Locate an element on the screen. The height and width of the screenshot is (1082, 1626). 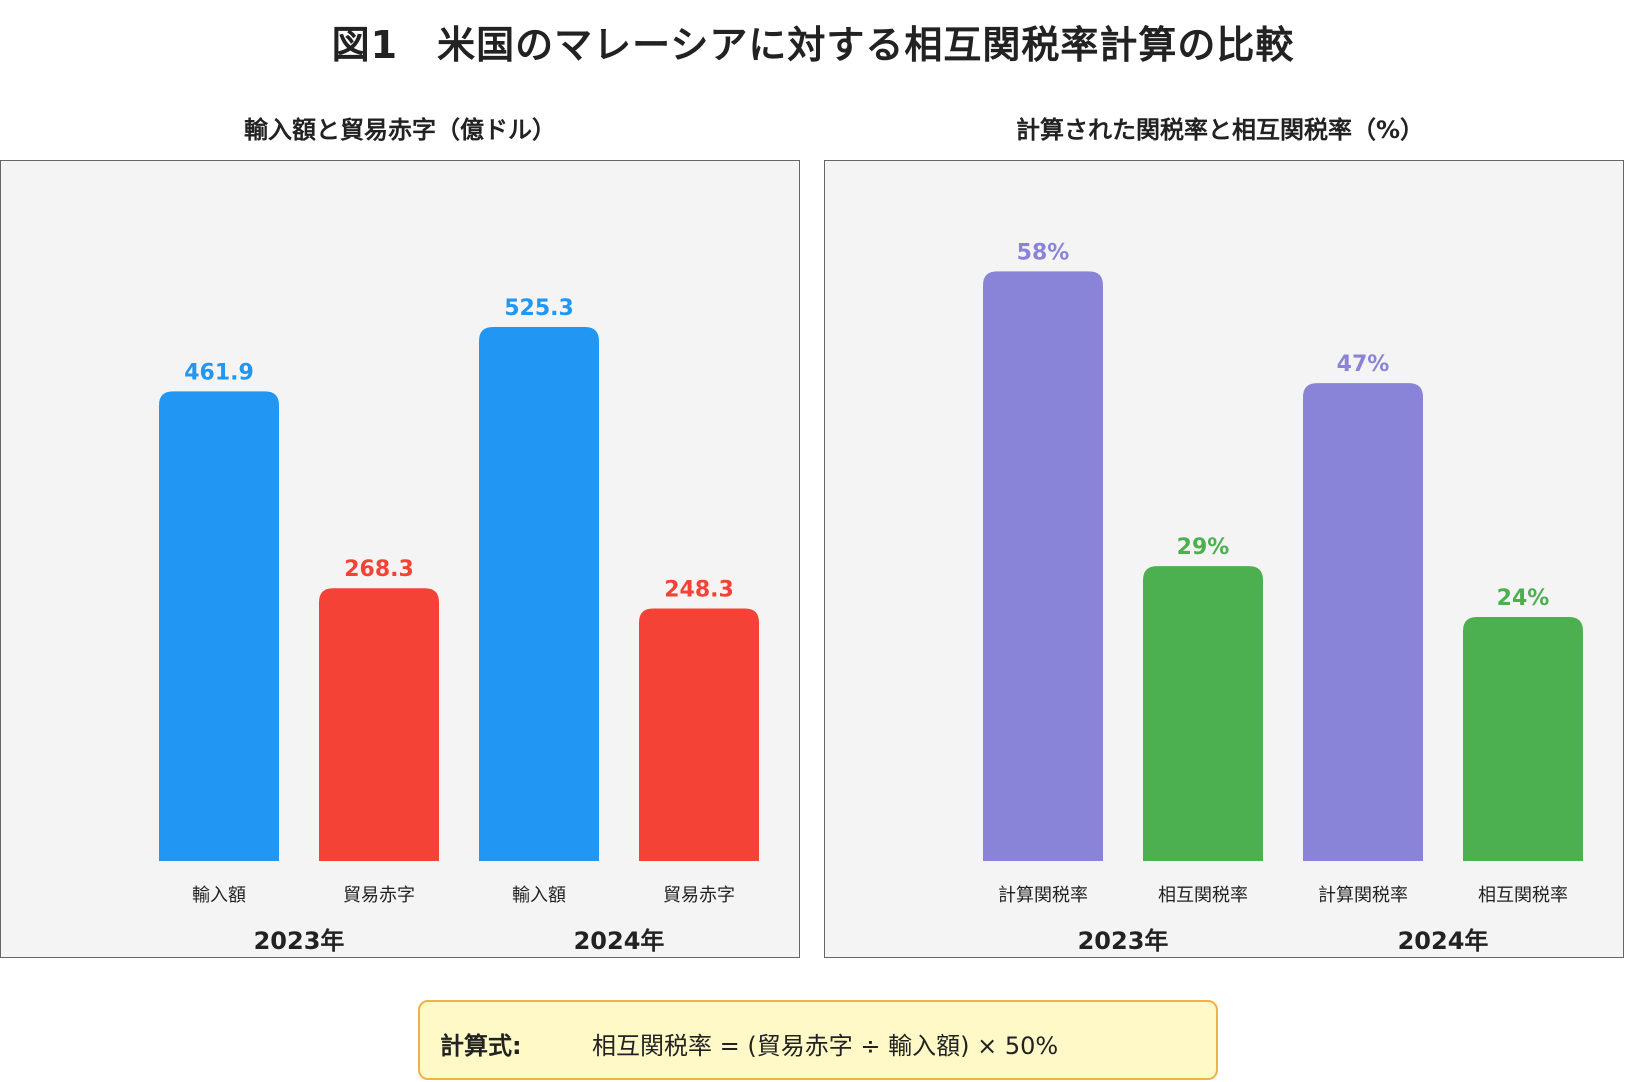
bar-value-label: 268.3 is located at coordinates (379, 569).